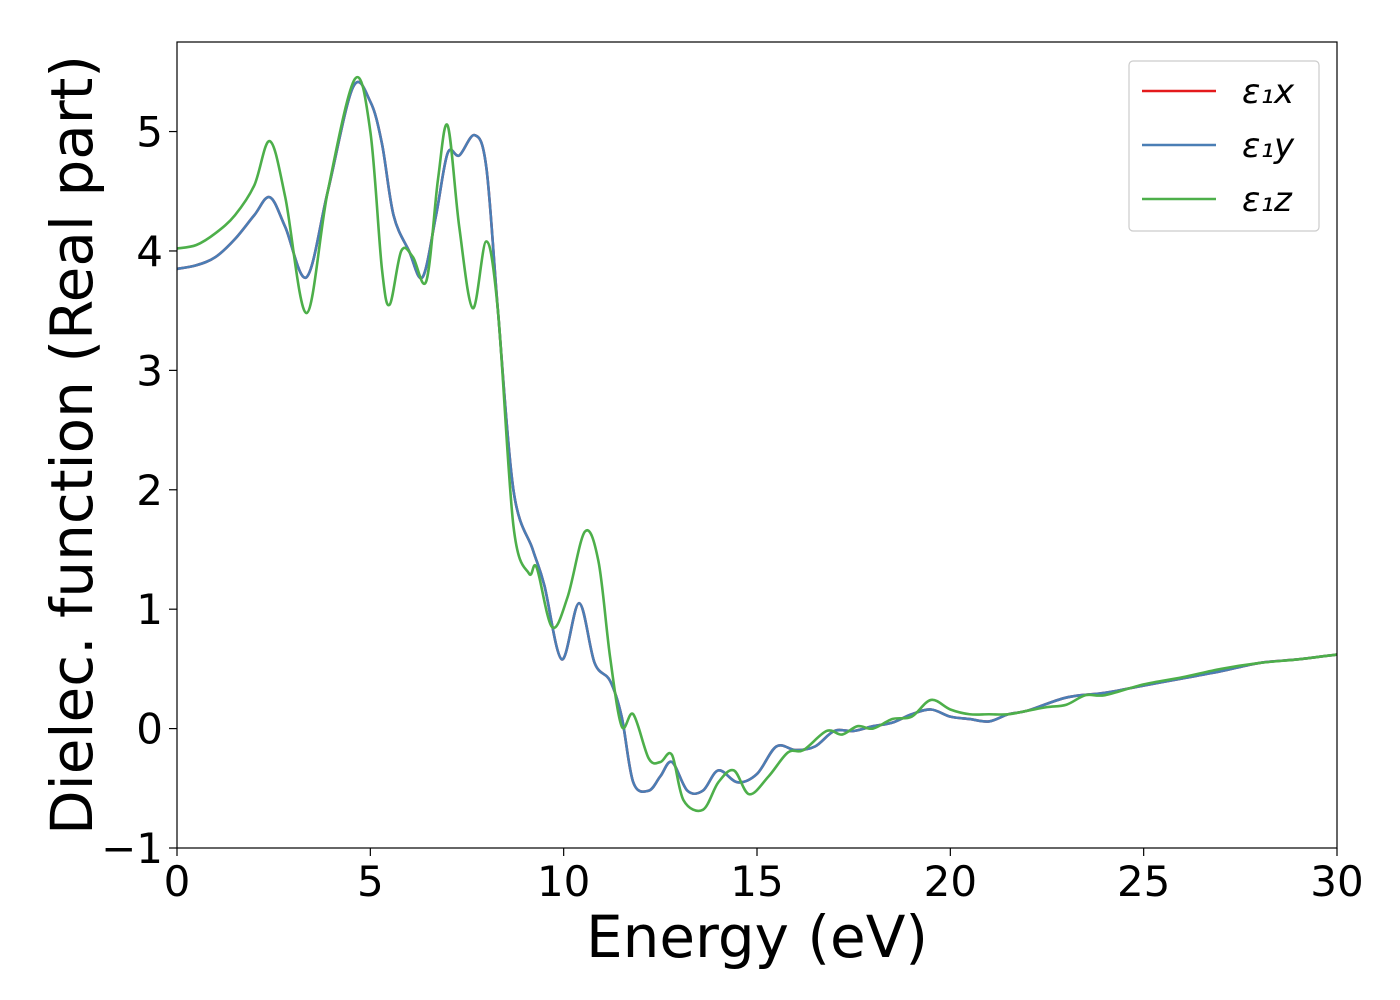 The width and height of the screenshot is (1400, 1000). What do you see at coordinates (757, 937) in the screenshot?
I see `x-axis-label: Energy (eV)` at bounding box center [757, 937].